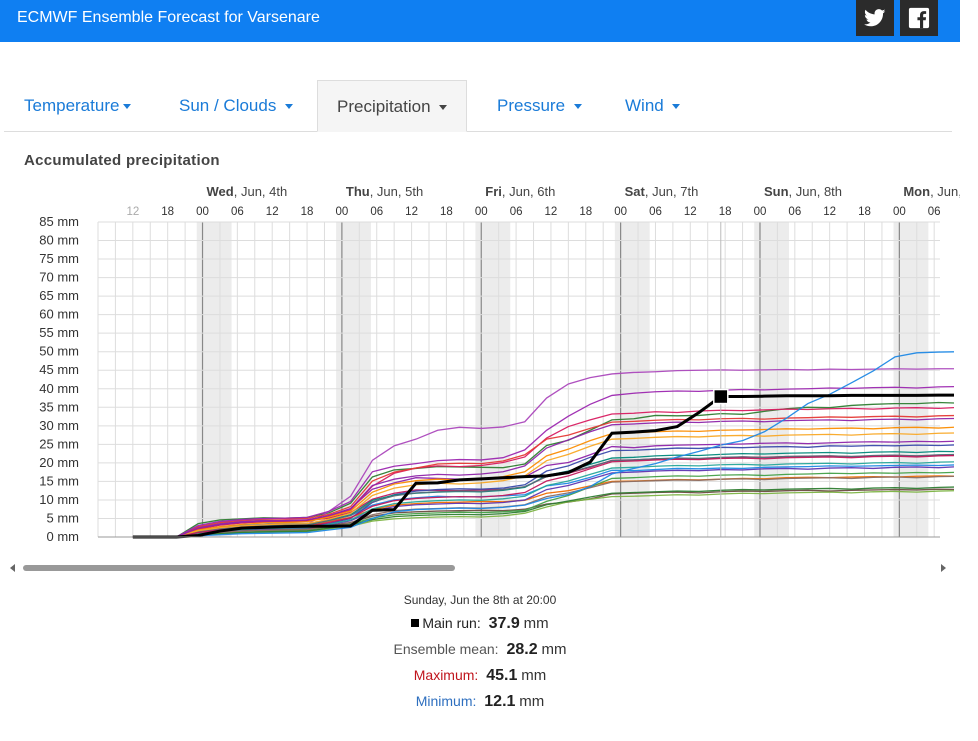  I want to click on facebook-icon, so click(919, 18).